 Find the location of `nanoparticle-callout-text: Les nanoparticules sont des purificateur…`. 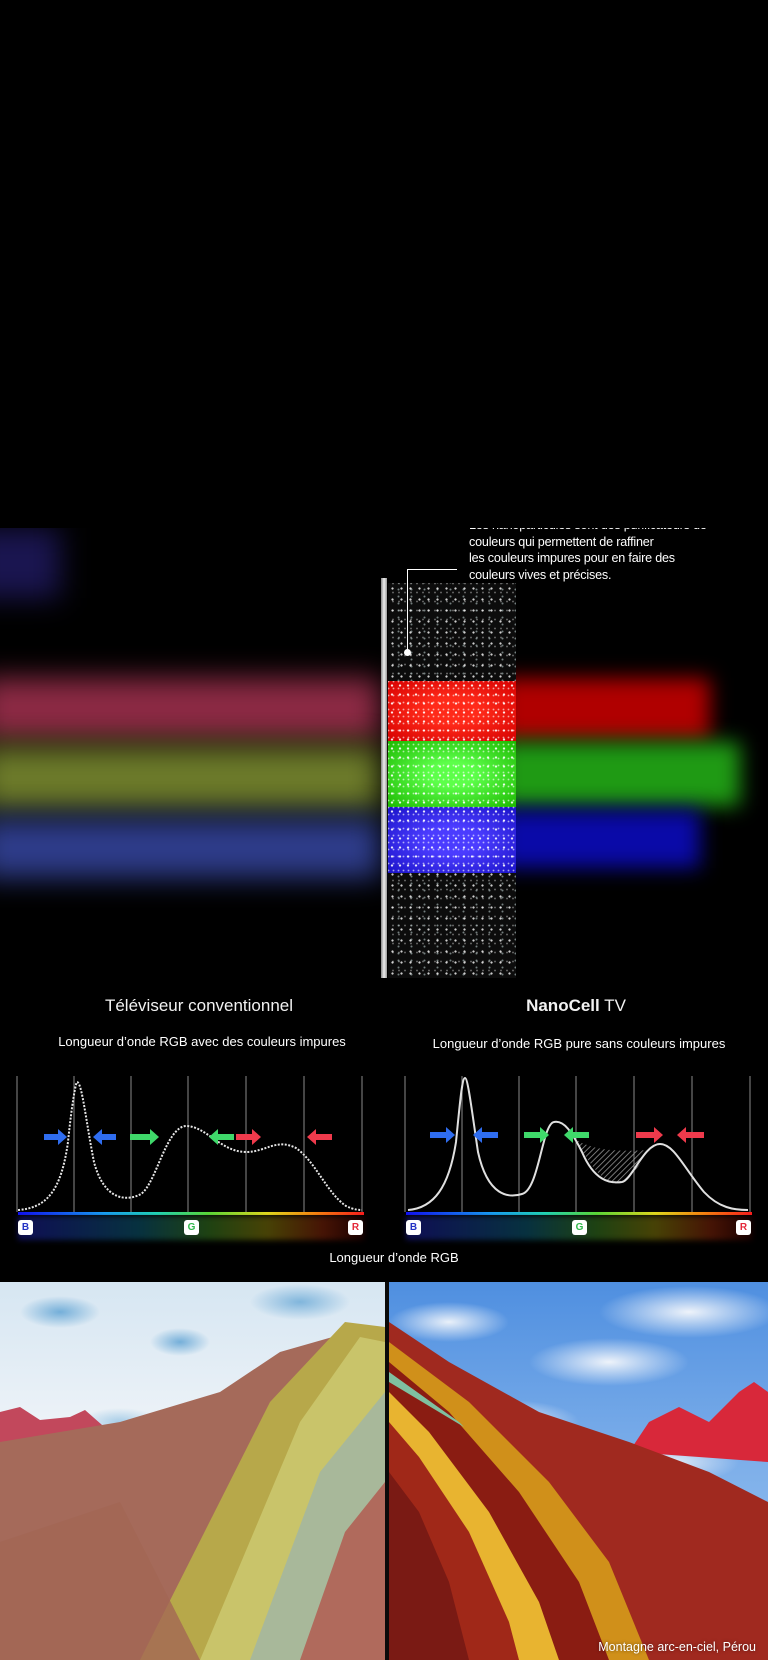

nanoparticle-callout-text: Les nanoparticules sont des purificateur… is located at coordinates (618, 555).